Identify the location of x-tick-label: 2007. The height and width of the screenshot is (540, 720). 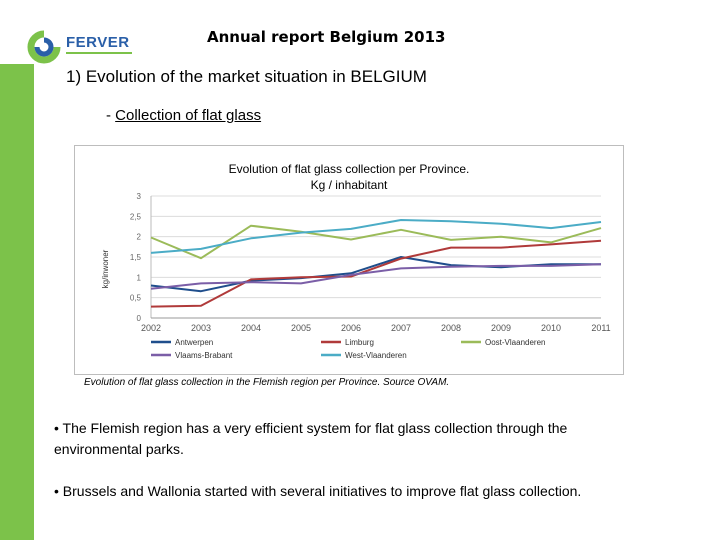
(401, 328).